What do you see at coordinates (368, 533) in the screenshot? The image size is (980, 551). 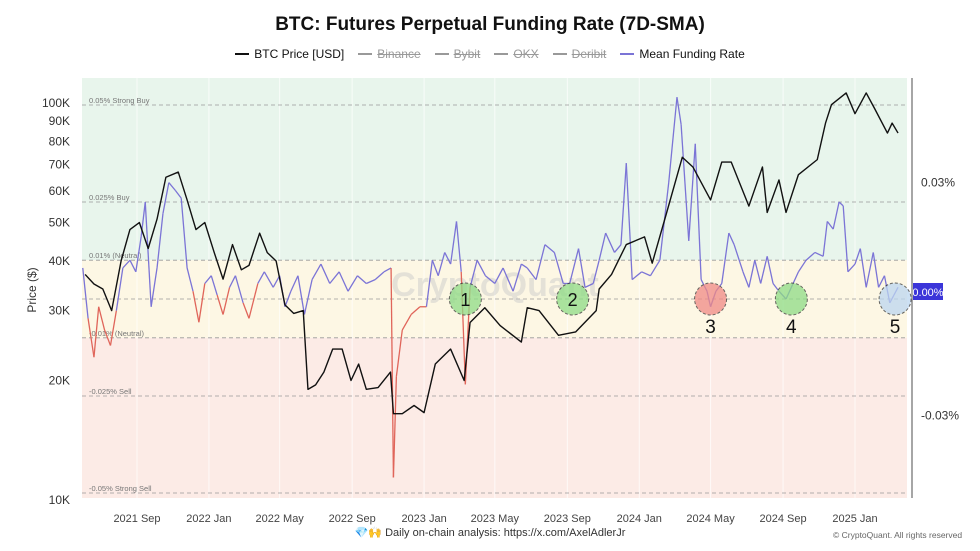 I see `diamond-hands-icon: 💎🙌` at bounding box center [368, 533].